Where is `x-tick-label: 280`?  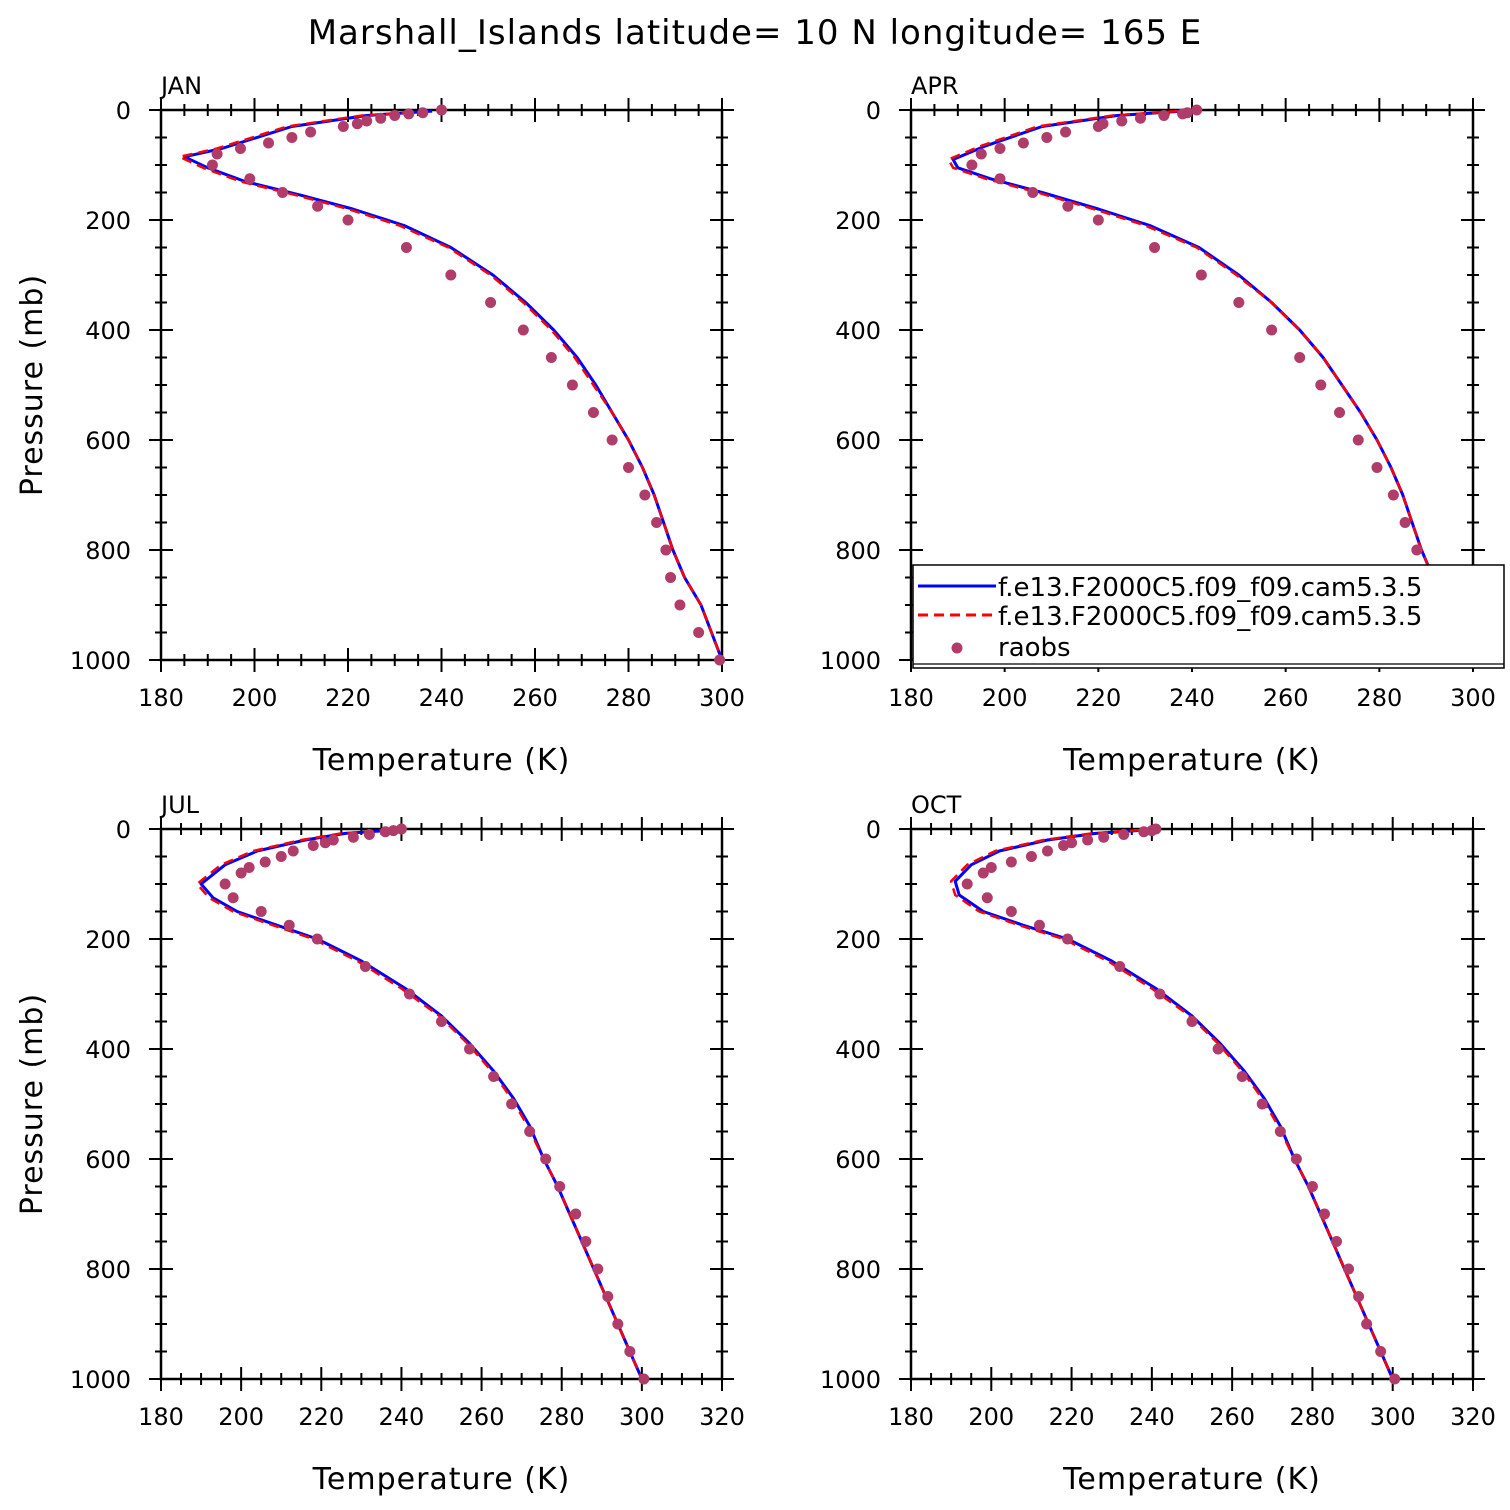 x-tick-label: 280 is located at coordinates (1379, 698).